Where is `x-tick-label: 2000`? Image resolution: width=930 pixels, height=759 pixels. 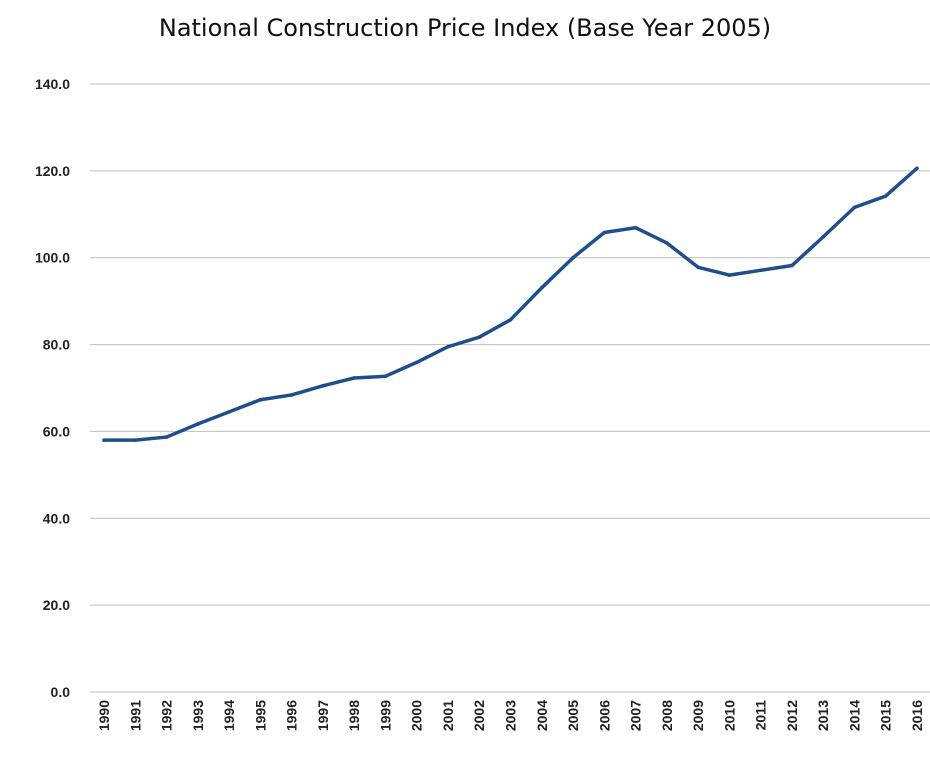 x-tick-label: 2000 is located at coordinates (417, 715).